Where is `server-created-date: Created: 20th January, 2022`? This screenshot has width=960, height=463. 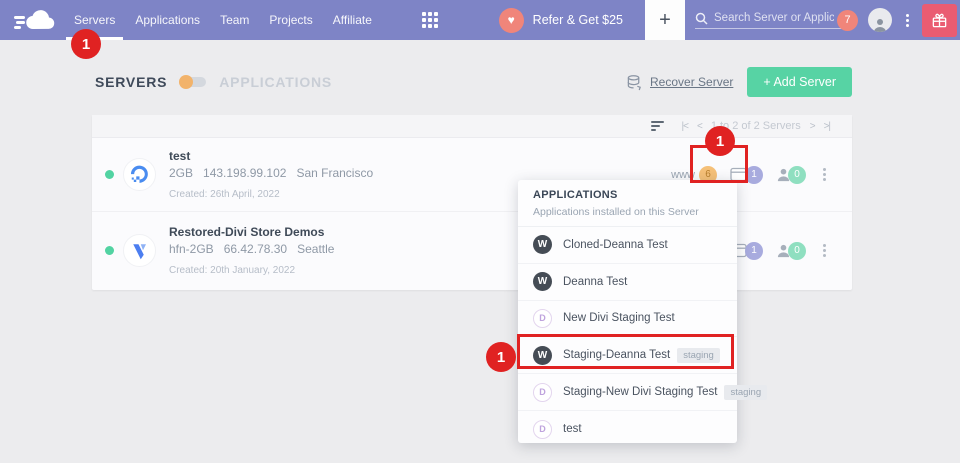 server-created-date: Created: 20th January, 2022 is located at coordinates (232, 270).